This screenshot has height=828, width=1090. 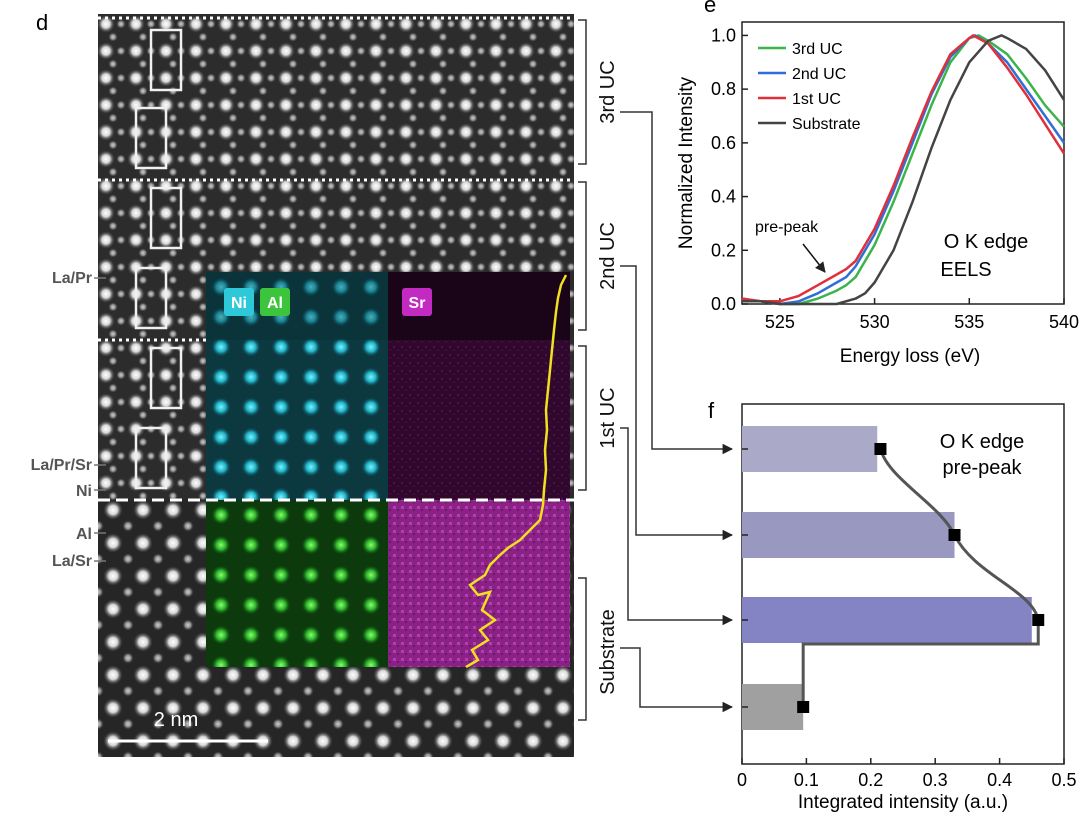 I want to click on series-line-2nd-uc, so click(x=903, y=170).